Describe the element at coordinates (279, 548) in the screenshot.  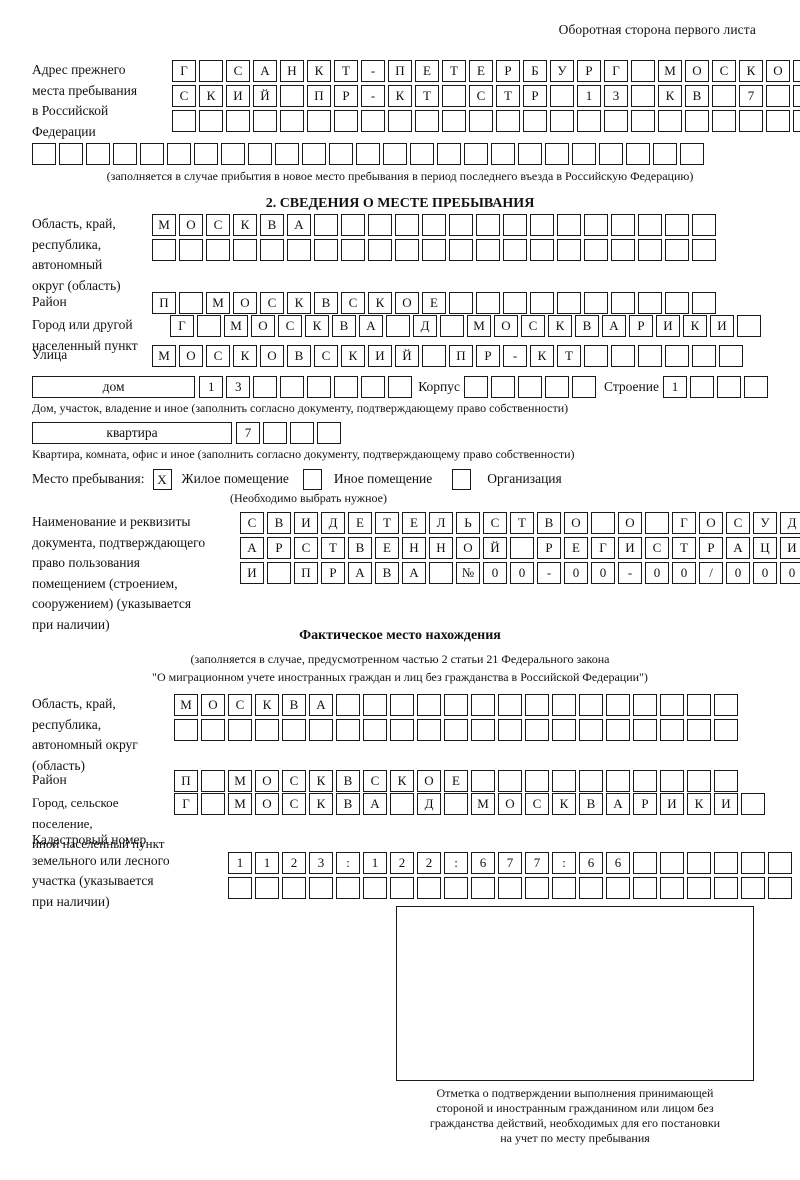
I see `char-cell: Р` at that location.